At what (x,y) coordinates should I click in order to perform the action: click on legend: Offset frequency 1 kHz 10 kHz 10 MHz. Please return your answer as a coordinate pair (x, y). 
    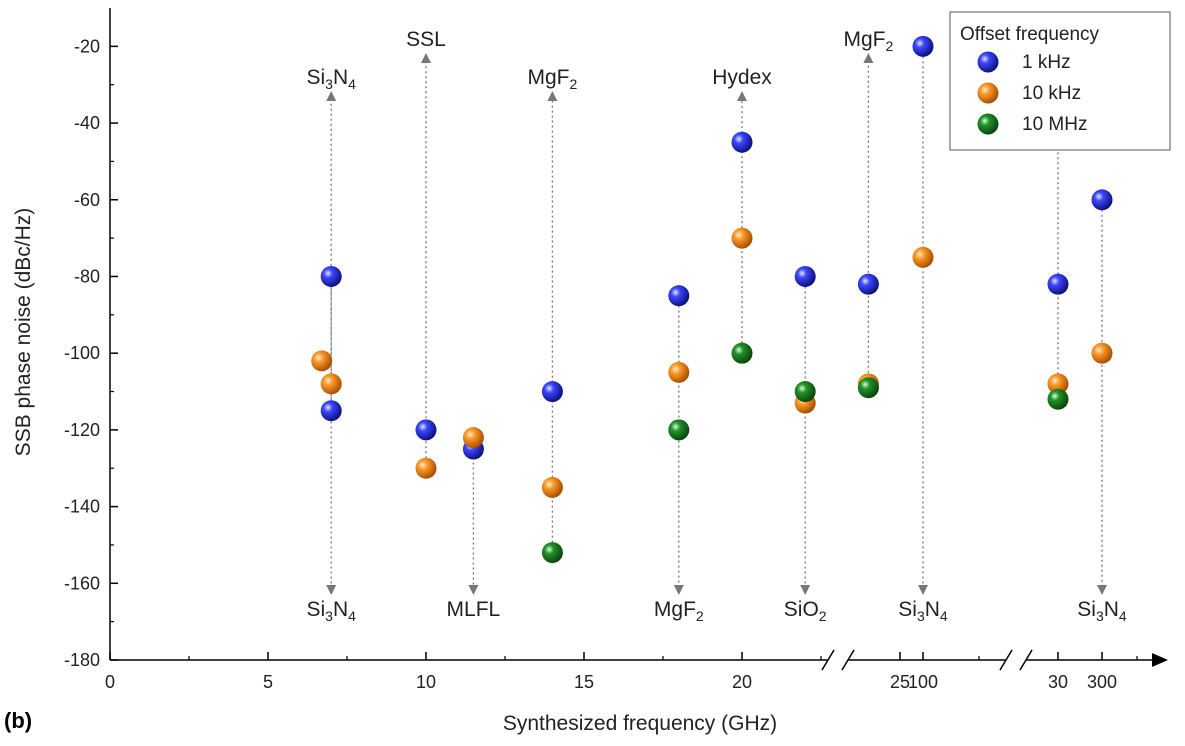
    Looking at the image, I should click on (1060, 81).